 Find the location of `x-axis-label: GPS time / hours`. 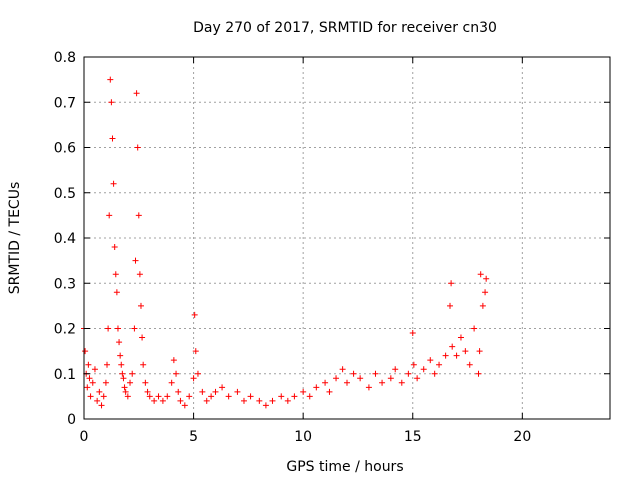

x-axis-label: GPS time / hours is located at coordinates (344, 467).